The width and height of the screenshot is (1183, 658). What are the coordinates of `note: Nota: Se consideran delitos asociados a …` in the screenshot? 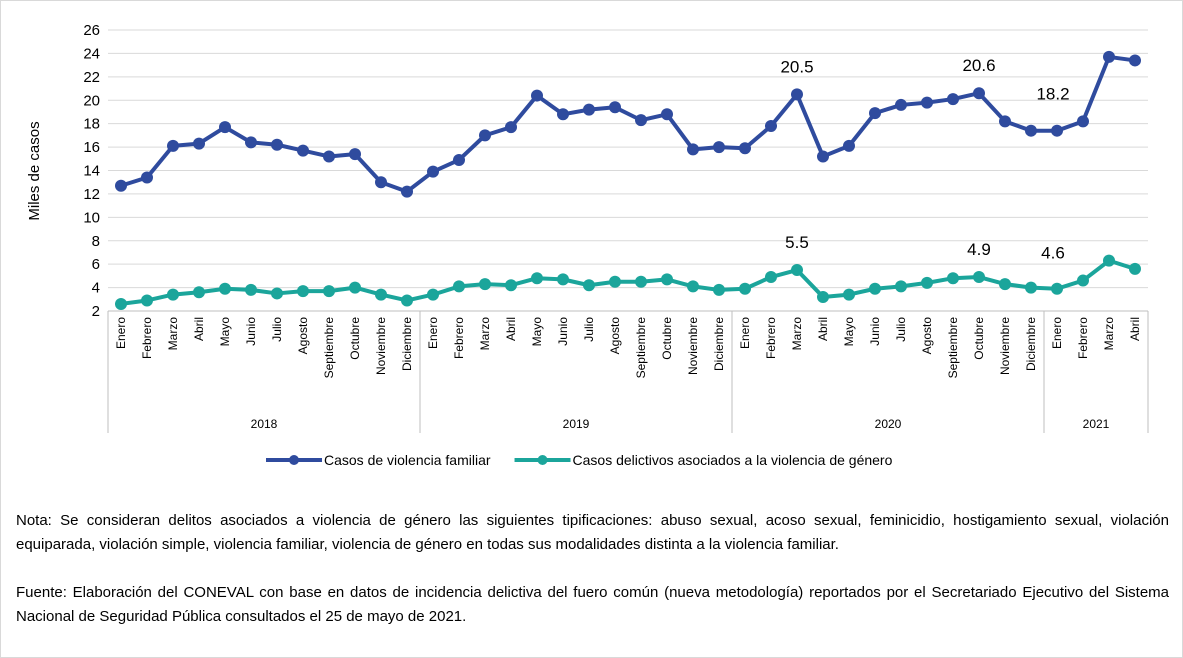 It's located at (592, 532).